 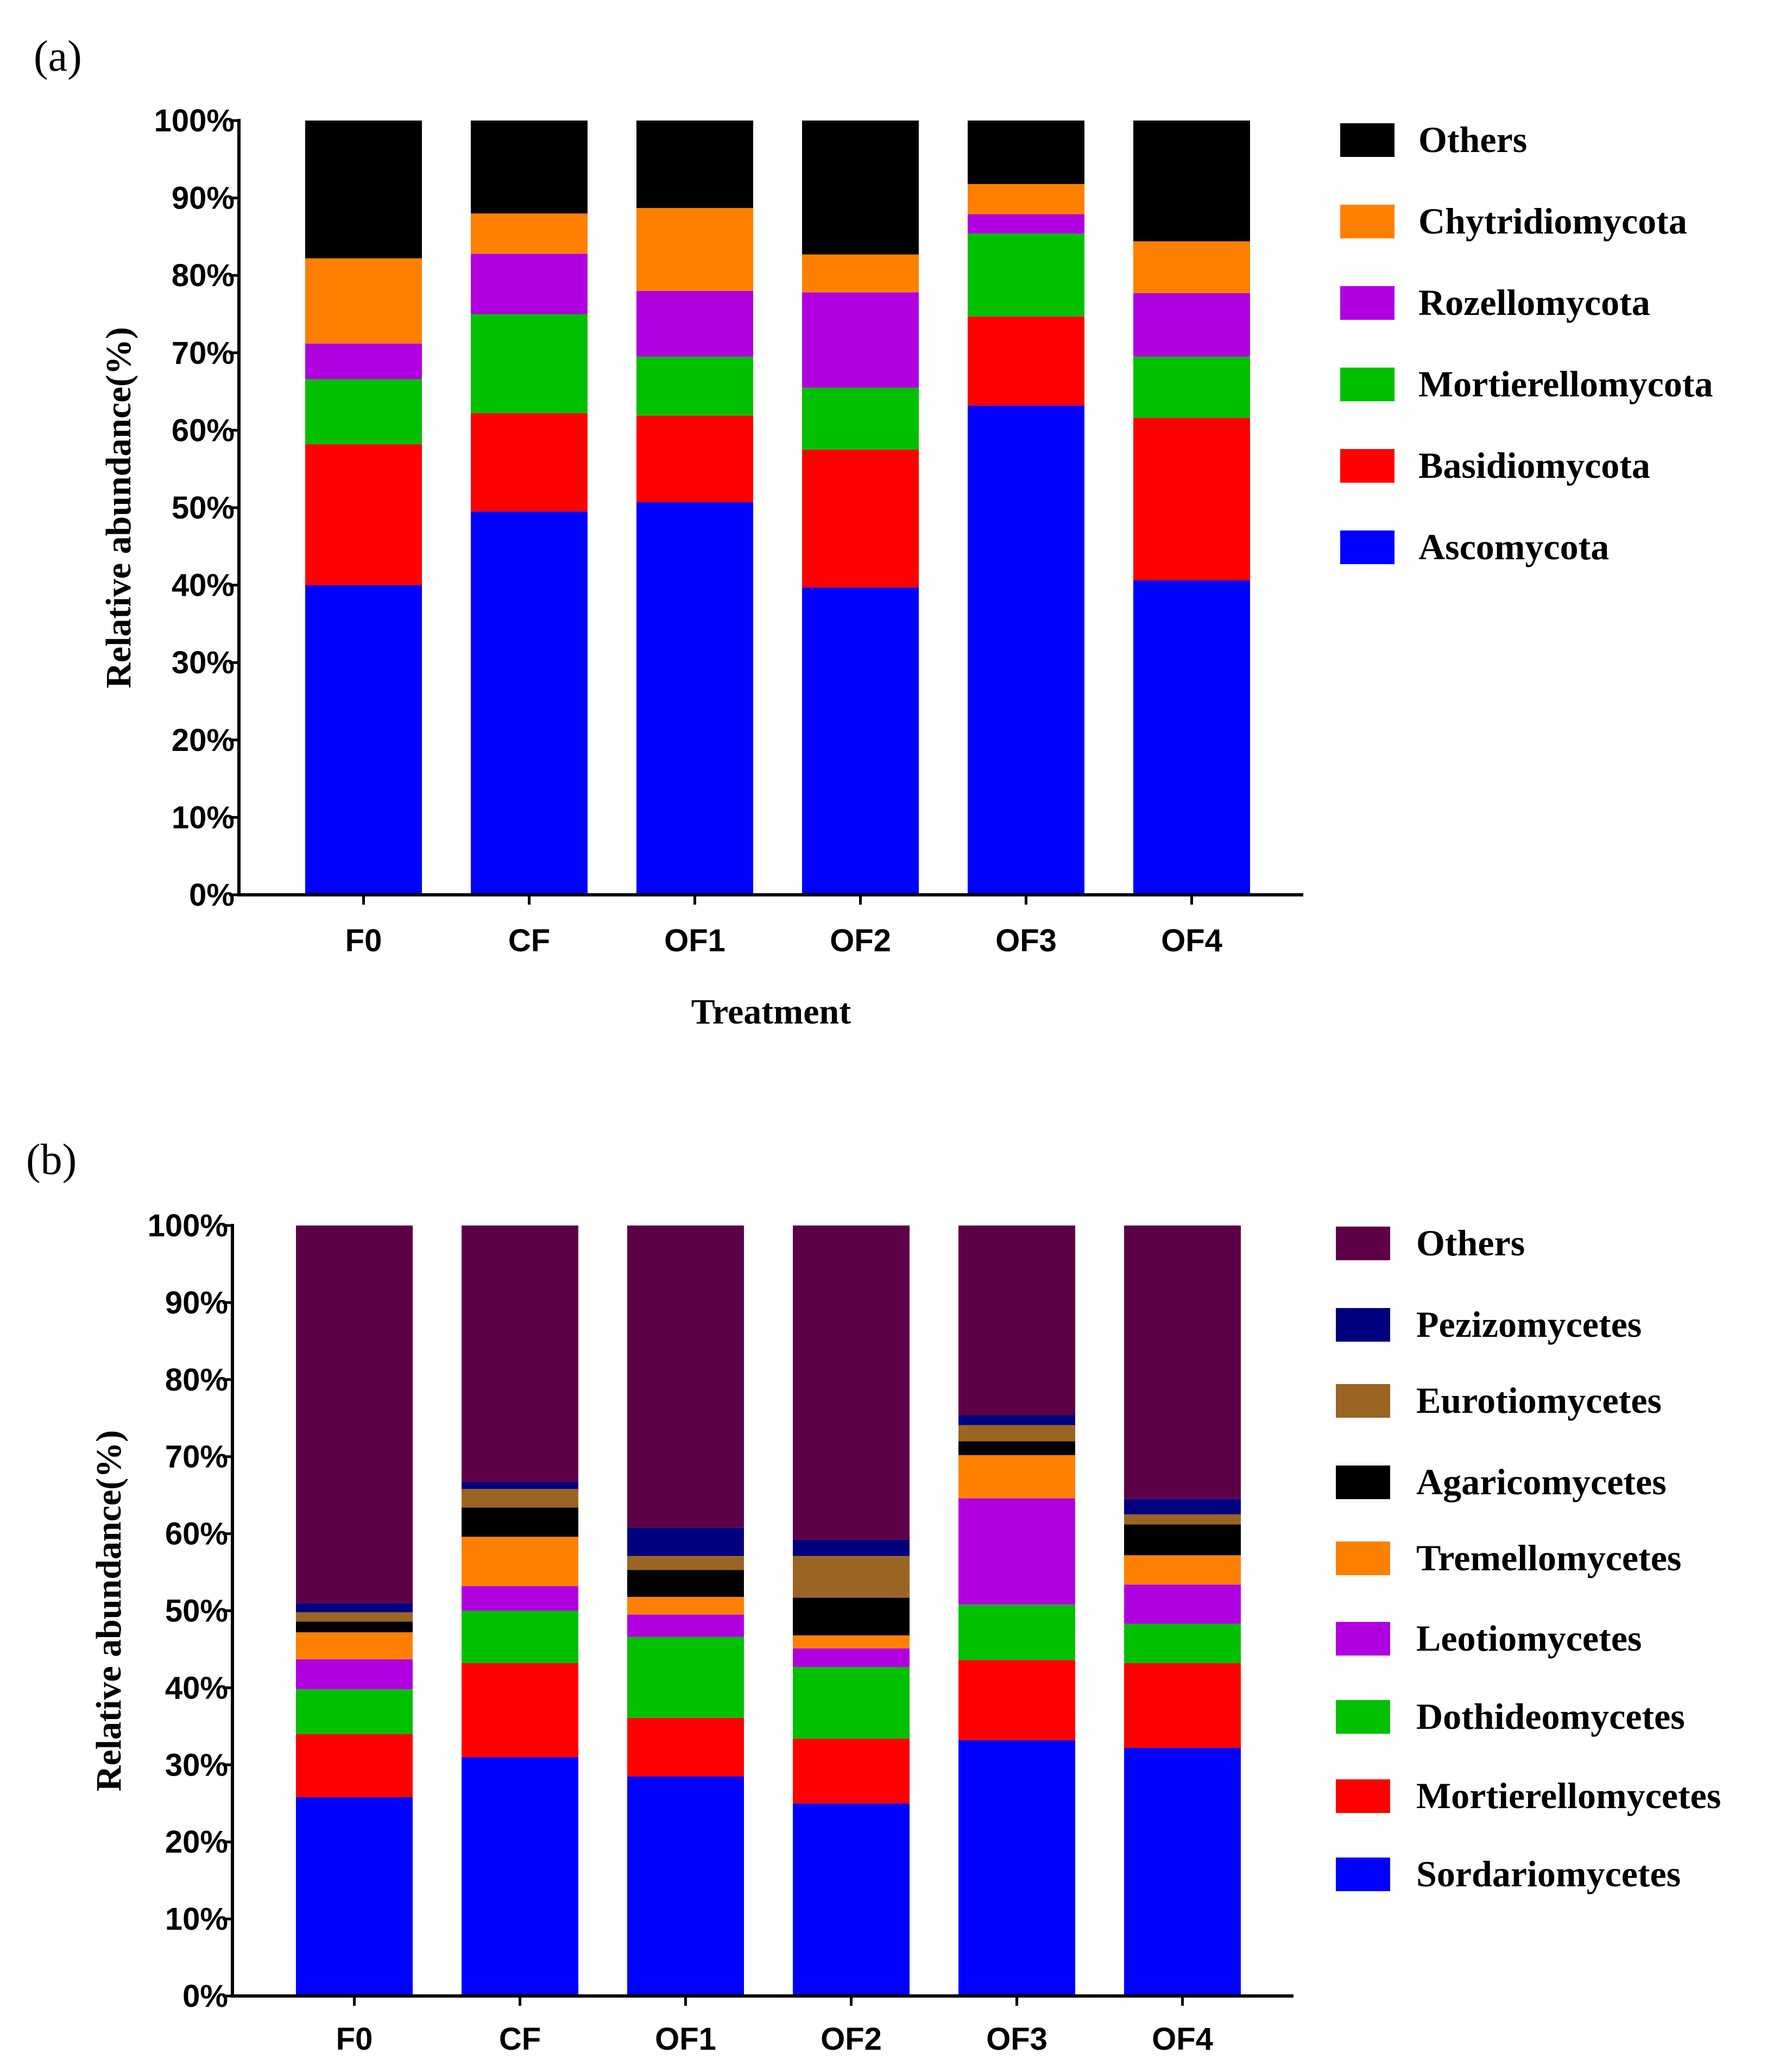 What do you see at coordinates (1017, 1434) in the screenshot?
I see `panel-b-bar-of3-eurotiomycetes` at bounding box center [1017, 1434].